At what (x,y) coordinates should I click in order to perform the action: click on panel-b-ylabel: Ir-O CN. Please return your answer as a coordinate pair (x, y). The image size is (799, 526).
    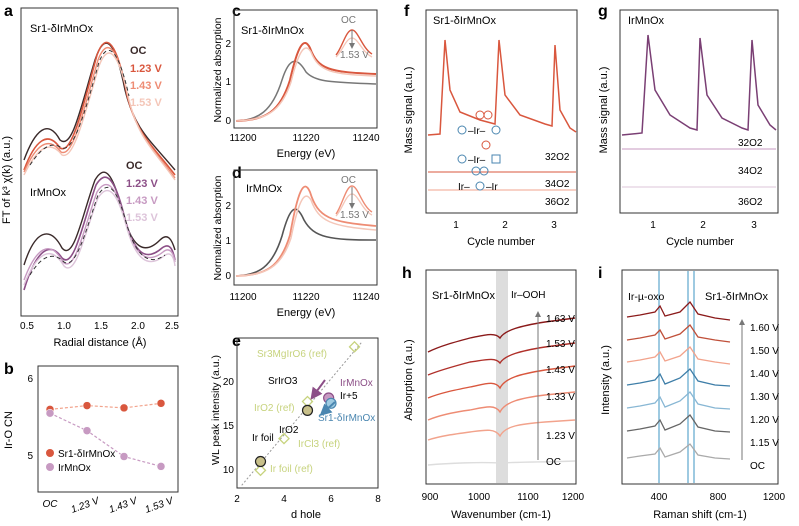
    Looking at the image, I should click on (9, 430).